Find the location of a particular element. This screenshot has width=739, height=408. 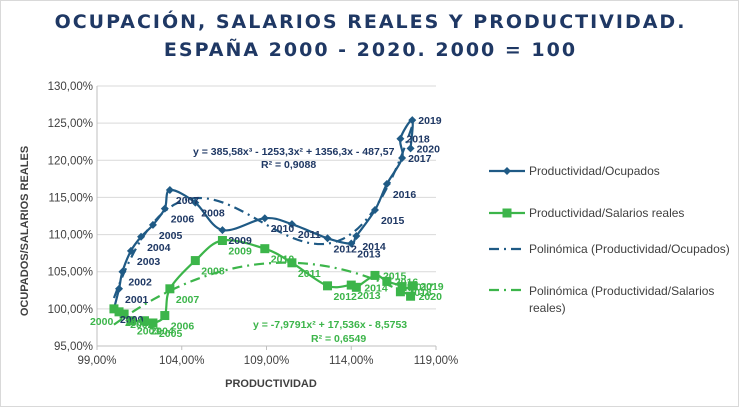

trend-r2-ocupados: R² = 0,9088 is located at coordinates (288, 165).